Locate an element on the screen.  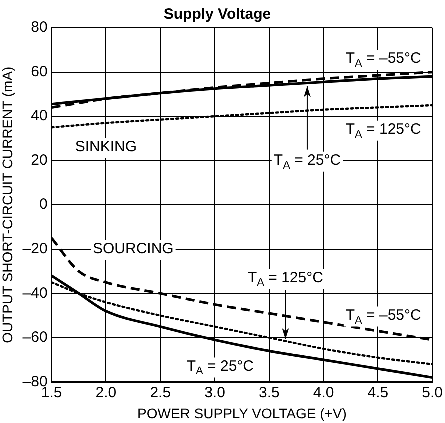
chart-title: Supply Voltage is located at coordinates (218, 15).